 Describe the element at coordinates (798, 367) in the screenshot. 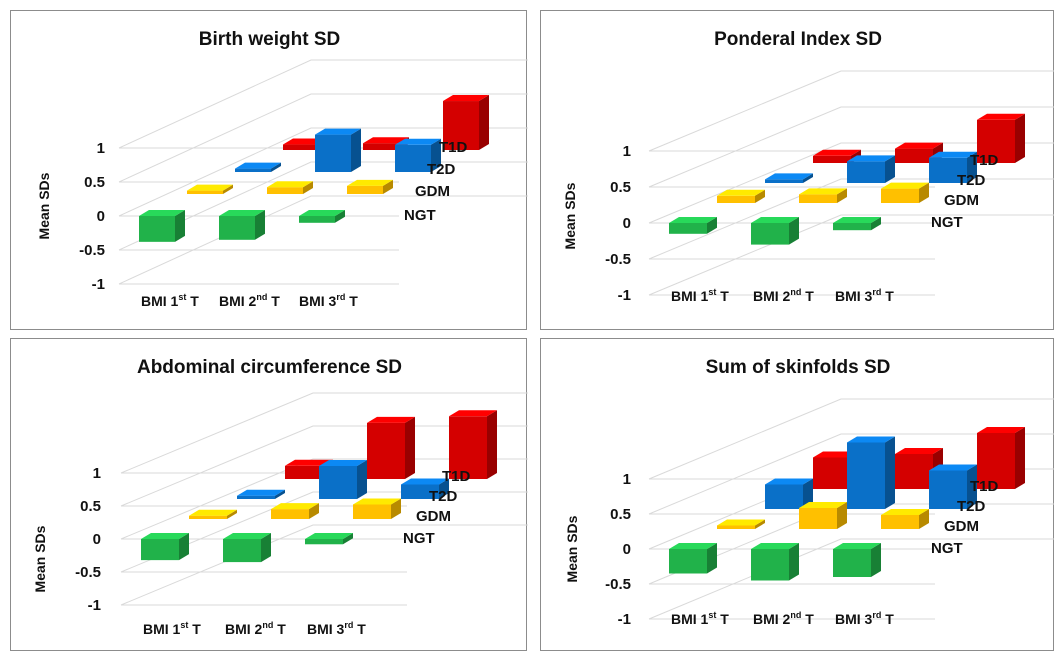

I see `chart-title: Sum of skinfolds SD` at that location.